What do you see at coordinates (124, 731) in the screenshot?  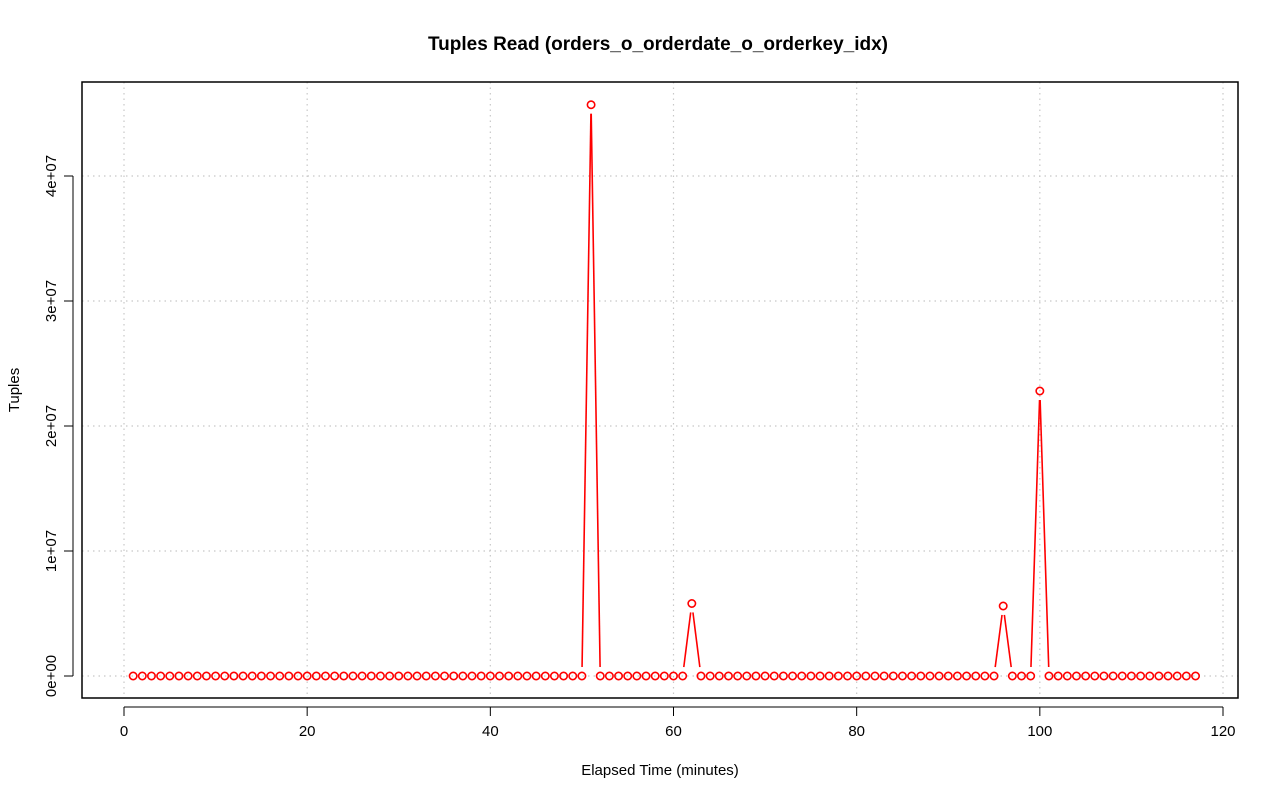 I see `x-tick-label: 0` at bounding box center [124, 731].